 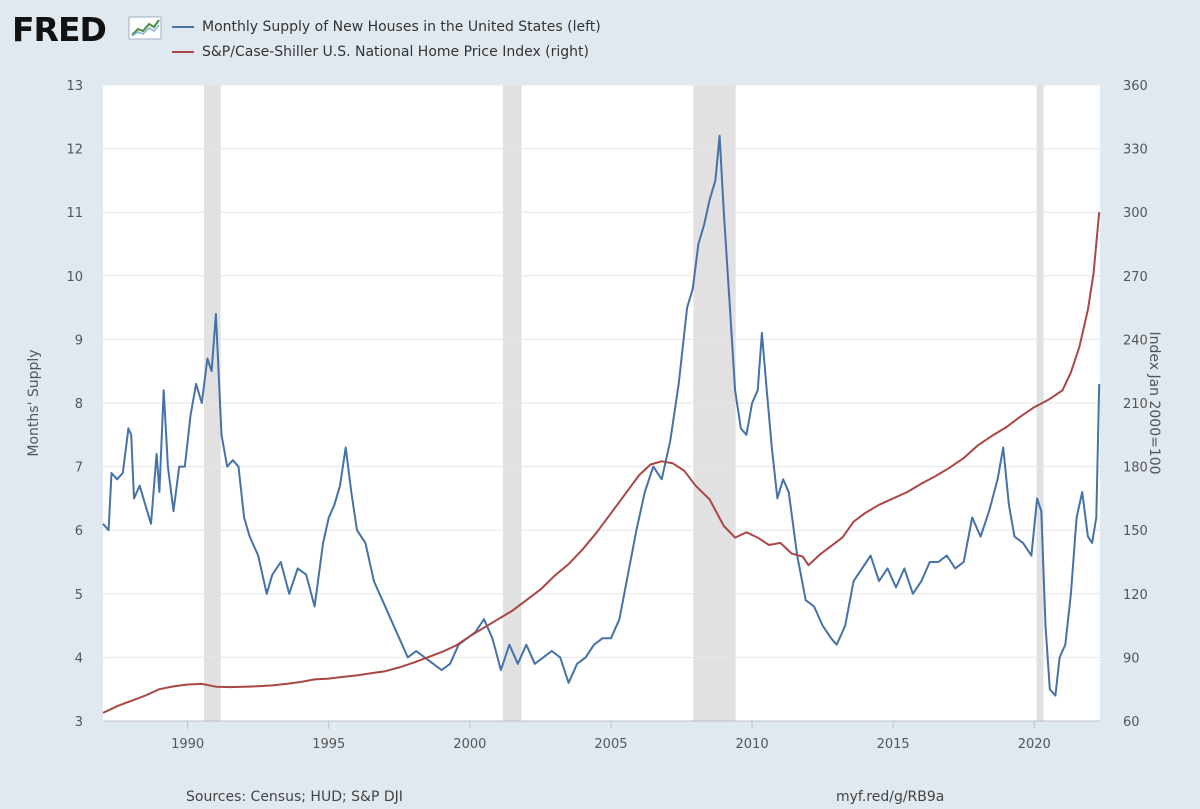 What do you see at coordinates (79, 722) in the screenshot?
I see `left-tick-label: 3` at bounding box center [79, 722].